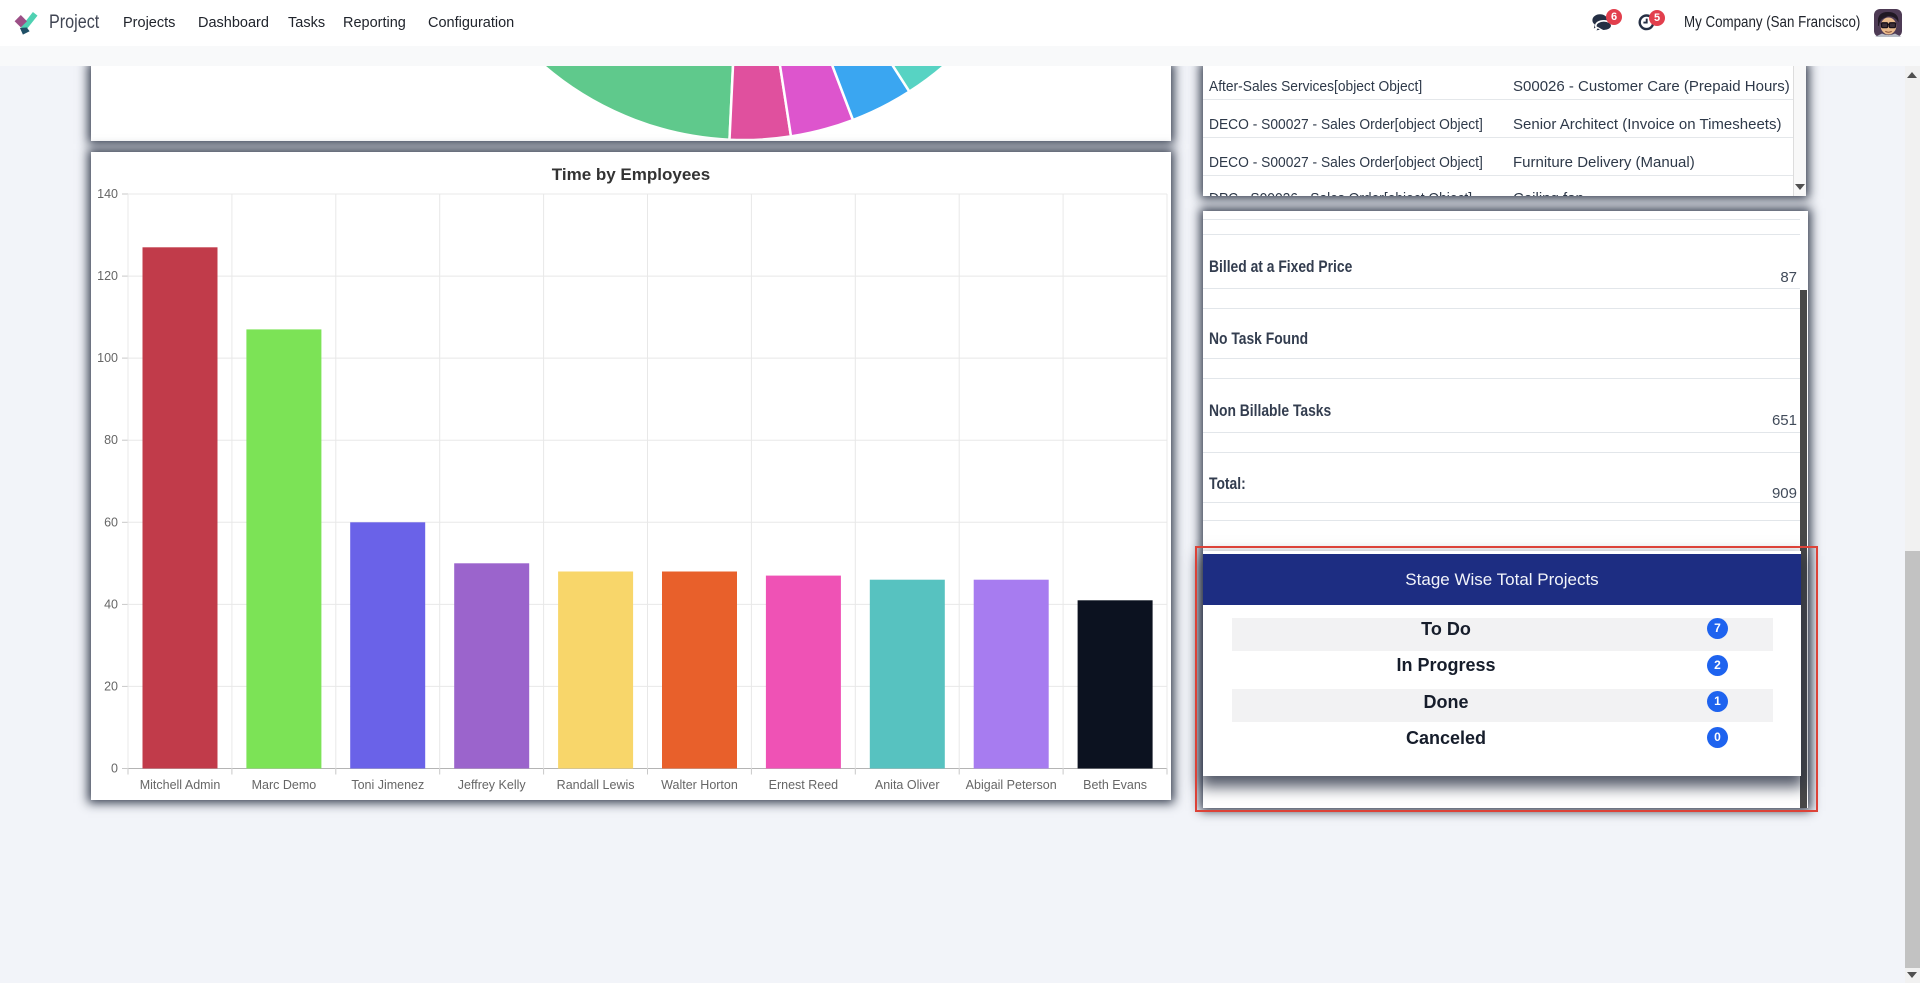 This screenshot has height=983, width=1920. I want to click on svg-text: Mitchell Admin, so click(180, 785).